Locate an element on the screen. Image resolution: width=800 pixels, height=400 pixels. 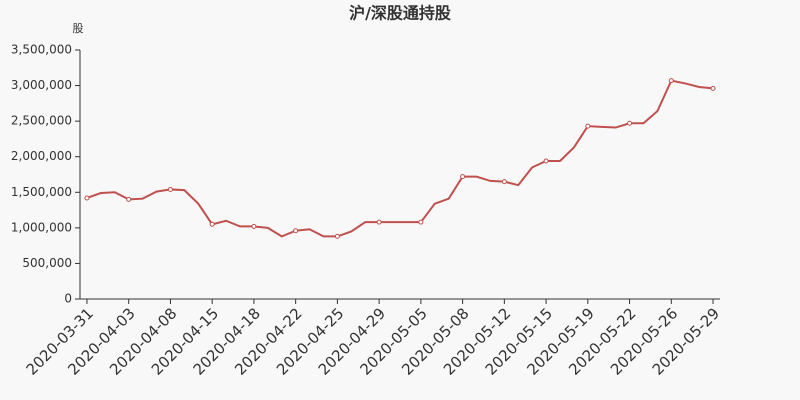
chart-title: 沪/深股通持股 is located at coordinates (400, 13).